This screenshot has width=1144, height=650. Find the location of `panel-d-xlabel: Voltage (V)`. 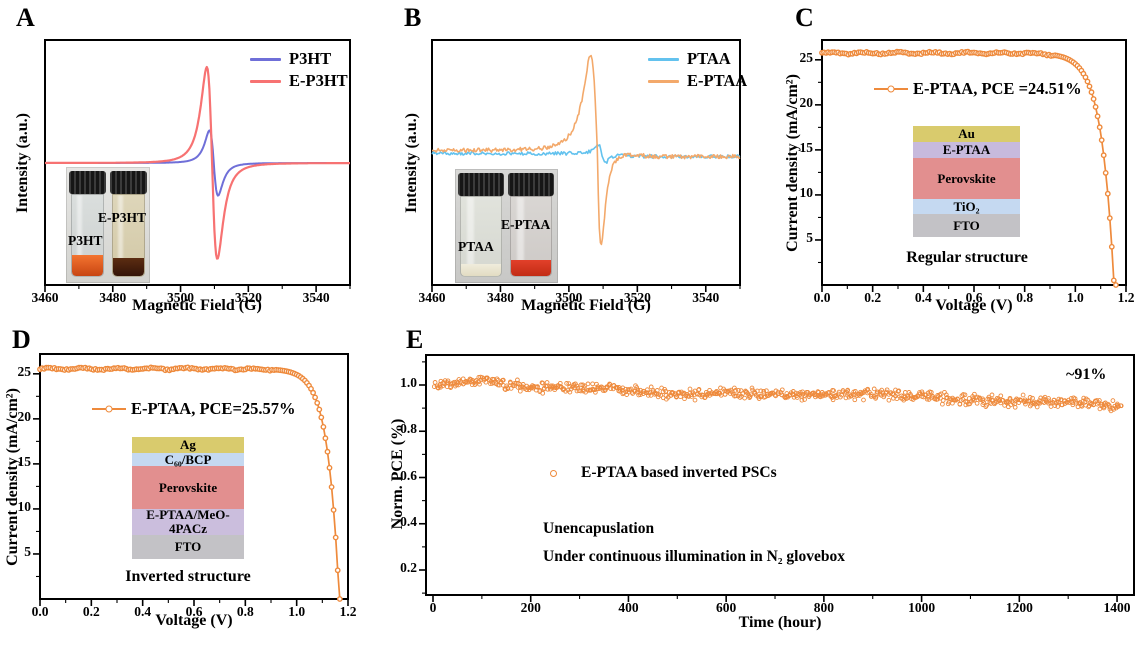

panel-d-xlabel: Voltage (V) is located at coordinates (194, 620).